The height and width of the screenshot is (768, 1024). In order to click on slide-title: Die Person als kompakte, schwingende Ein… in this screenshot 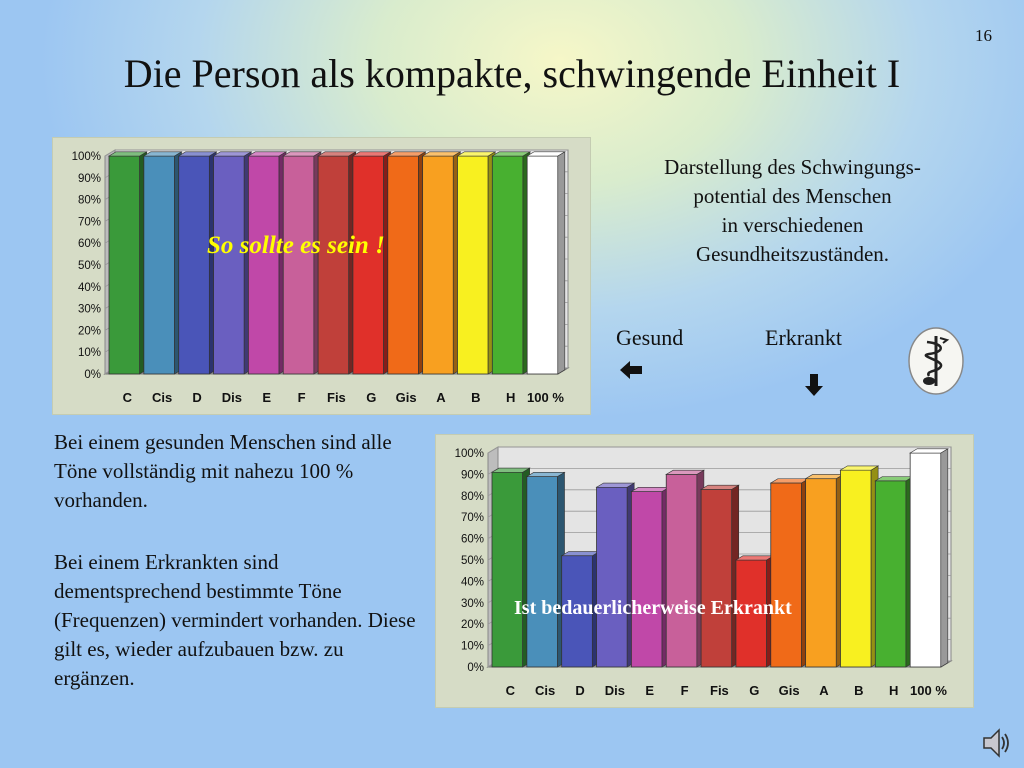, I will do `click(512, 73)`.